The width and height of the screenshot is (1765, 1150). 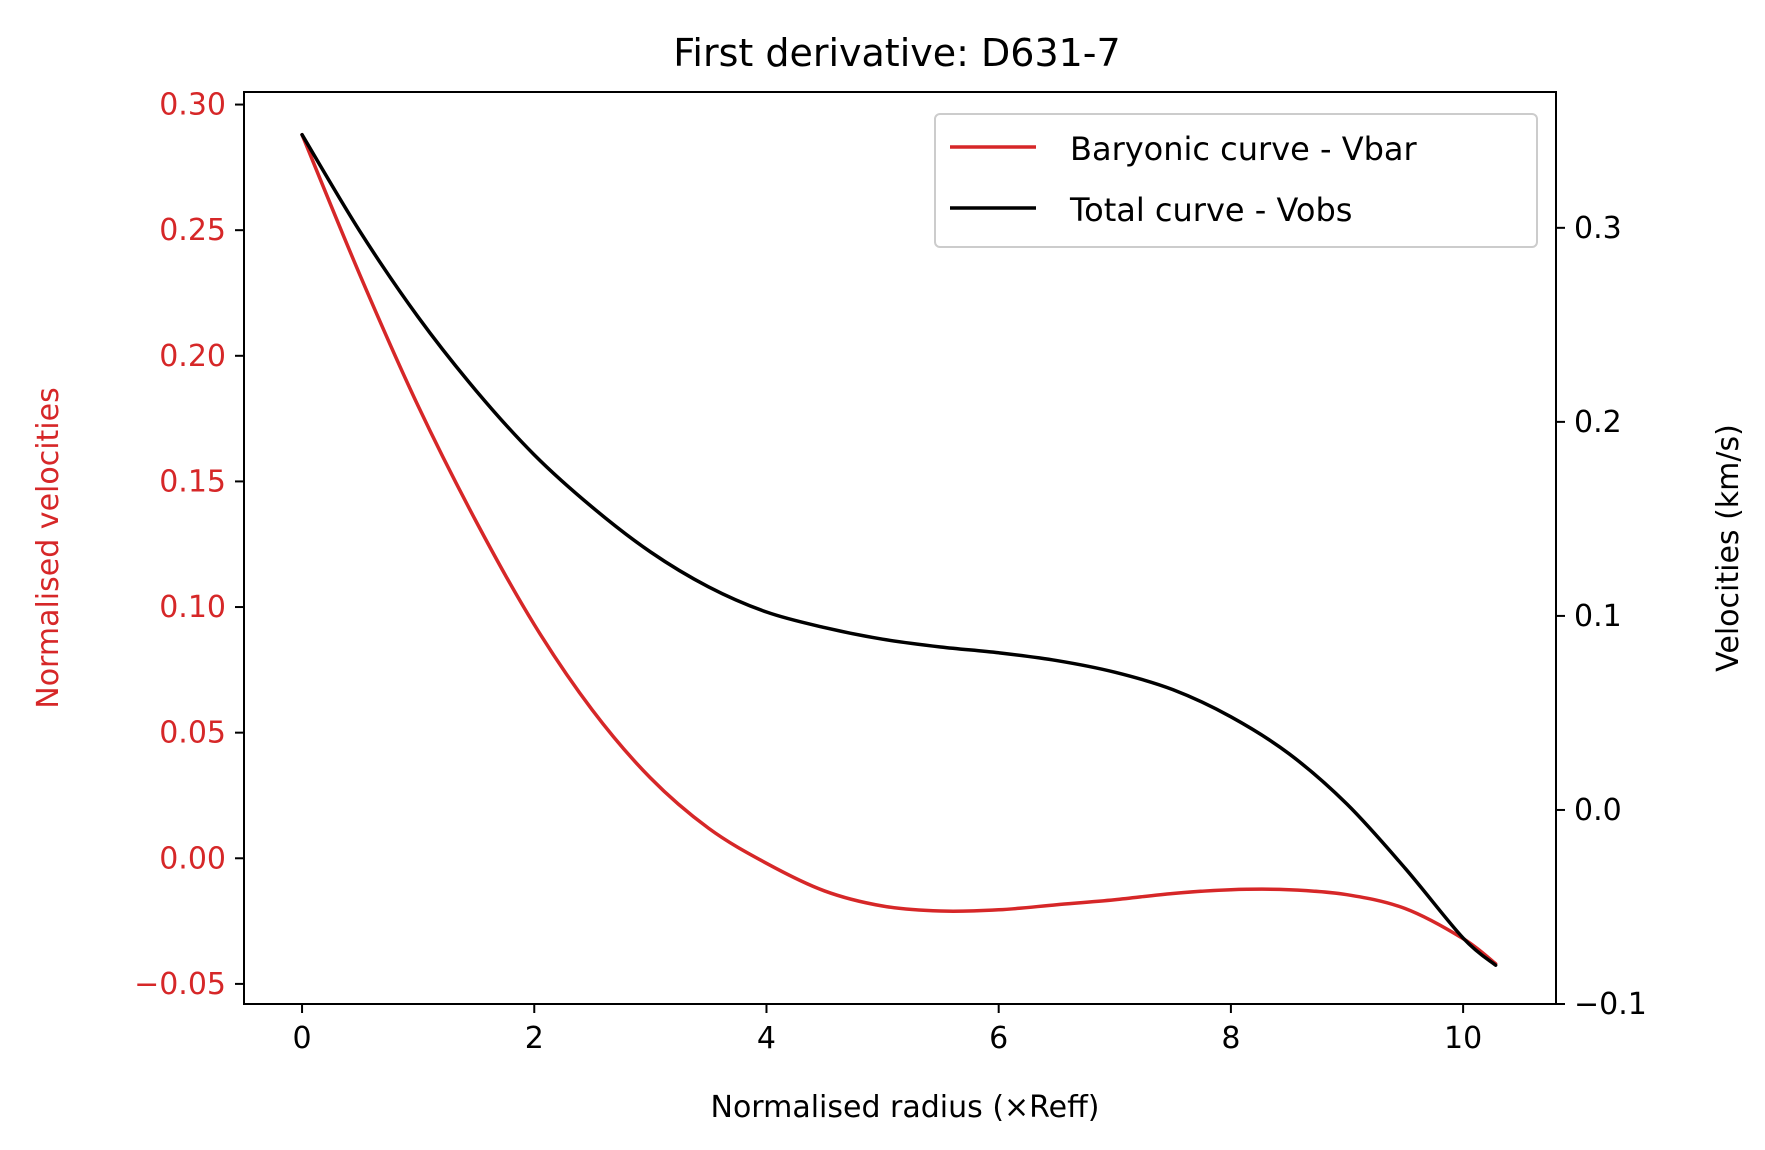 What do you see at coordinates (1610, 1004) in the screenshot?
I see `right-y-tick-label: −0.1` at bounding box center [1610, 1004].